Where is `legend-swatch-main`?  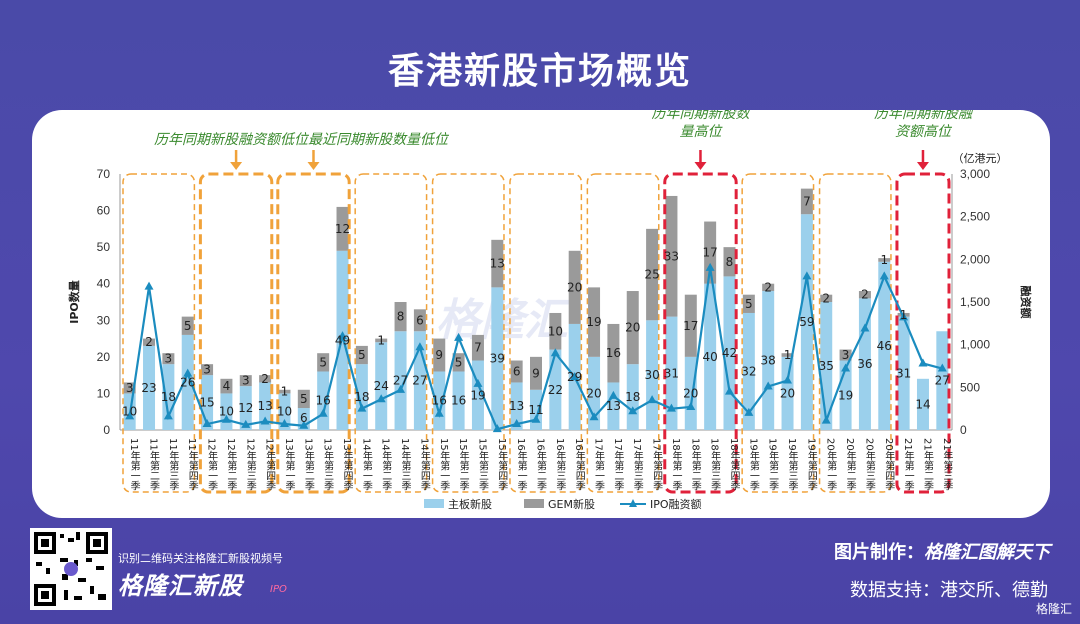 legend-swatch-main is located at coordinates (434, 503).